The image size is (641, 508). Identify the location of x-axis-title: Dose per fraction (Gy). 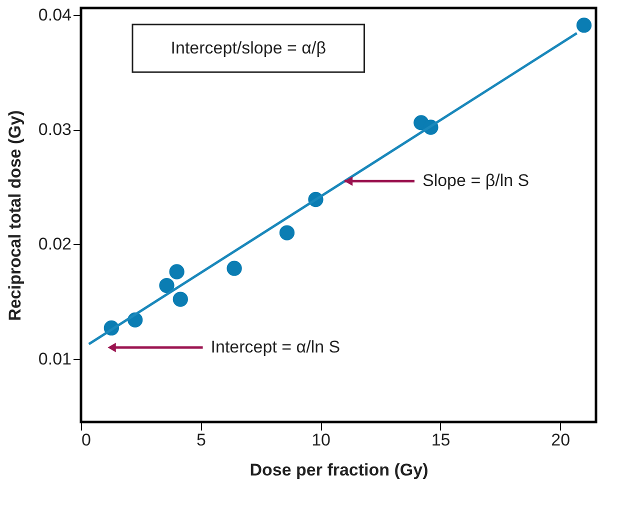
(339, 470).